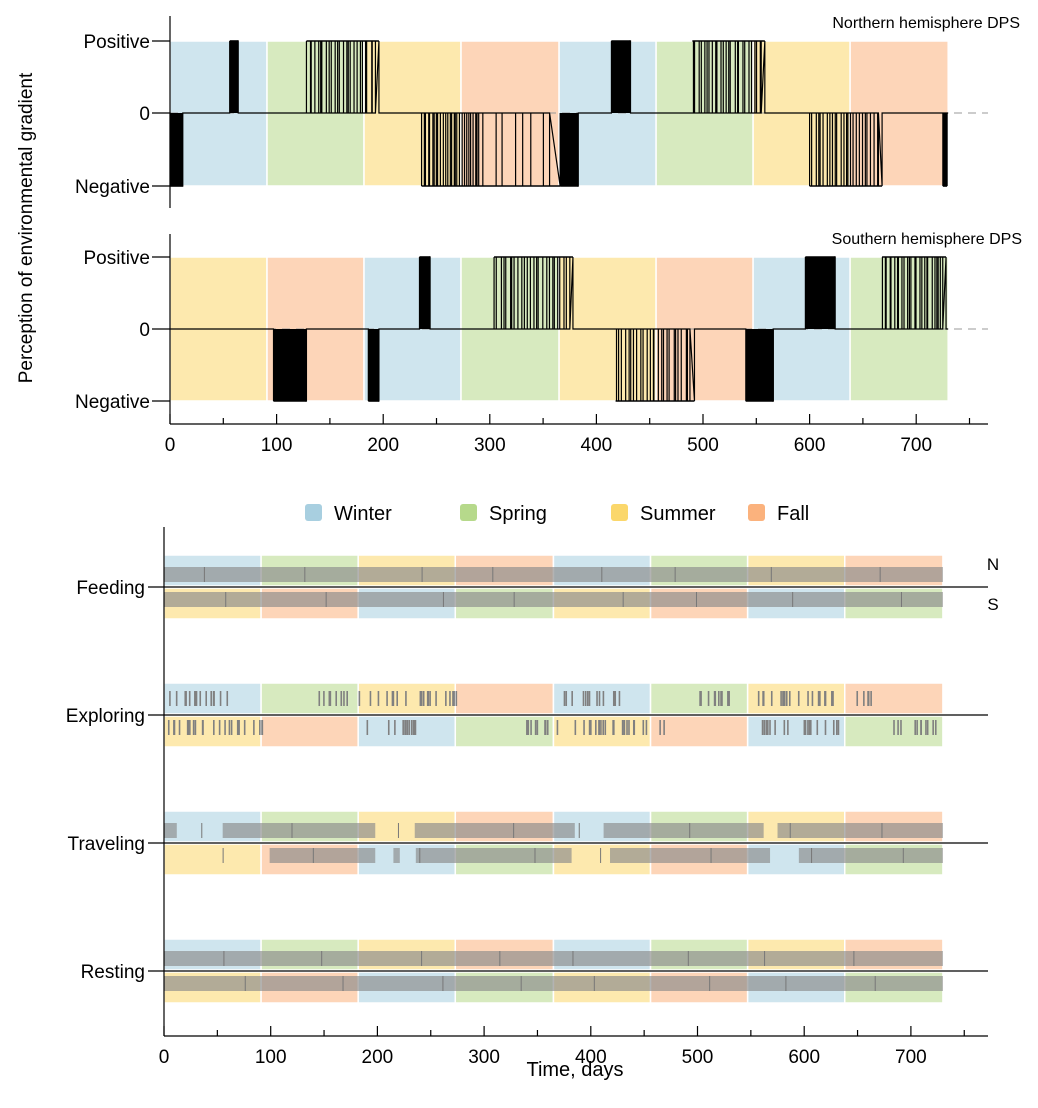 The width and height of the screenshot is (1038, 1108). Describe the element at coordinates (926, 23) in the screenshot. I see `top-panel-title: Northern hemisphere DPS` at that location.